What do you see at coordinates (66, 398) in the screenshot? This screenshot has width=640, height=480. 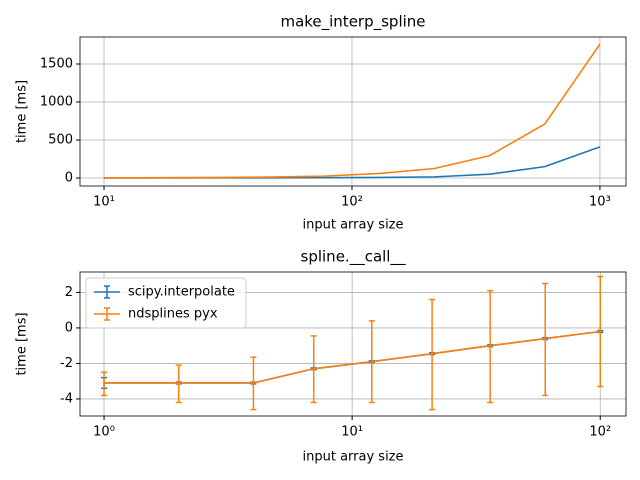 I see `y-tick-label: -4` at bounding box center [66, 398].